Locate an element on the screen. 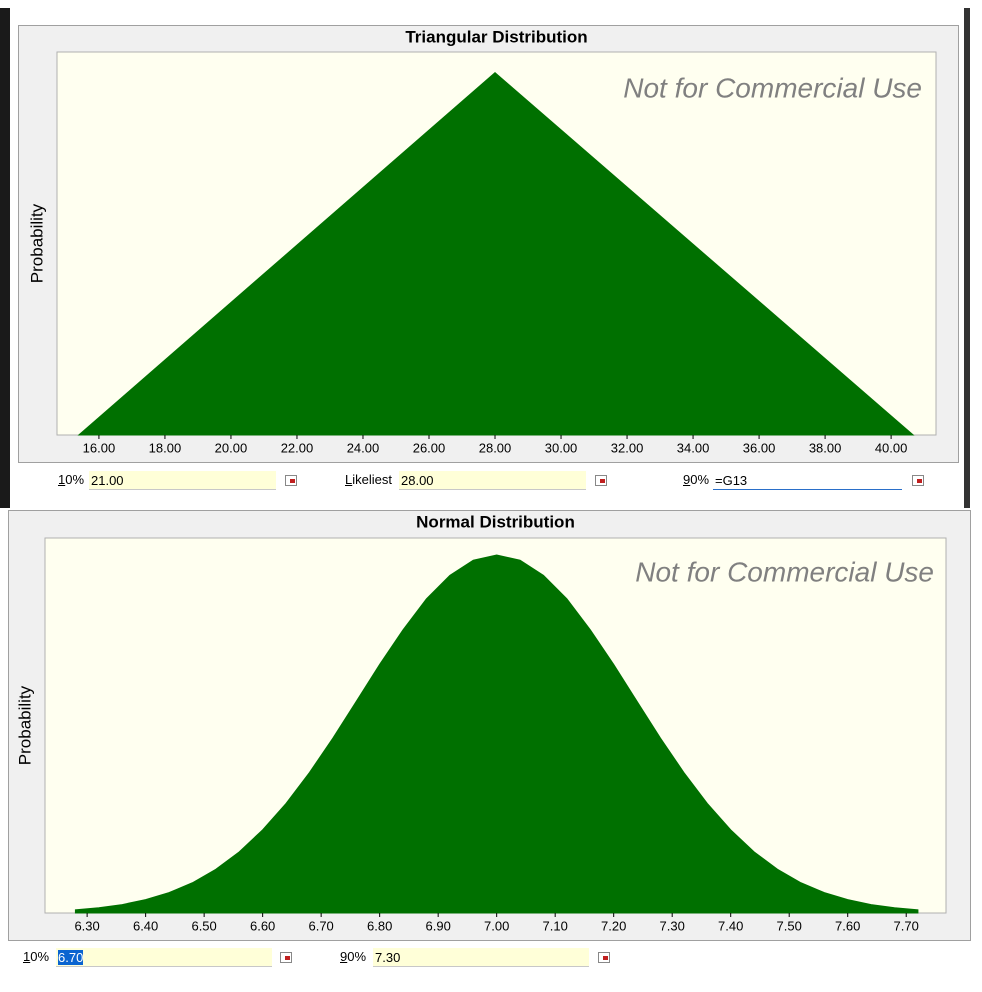 The image size is (982, 992). x-tick-label: 22.00 is located at coordinates (297, 447).